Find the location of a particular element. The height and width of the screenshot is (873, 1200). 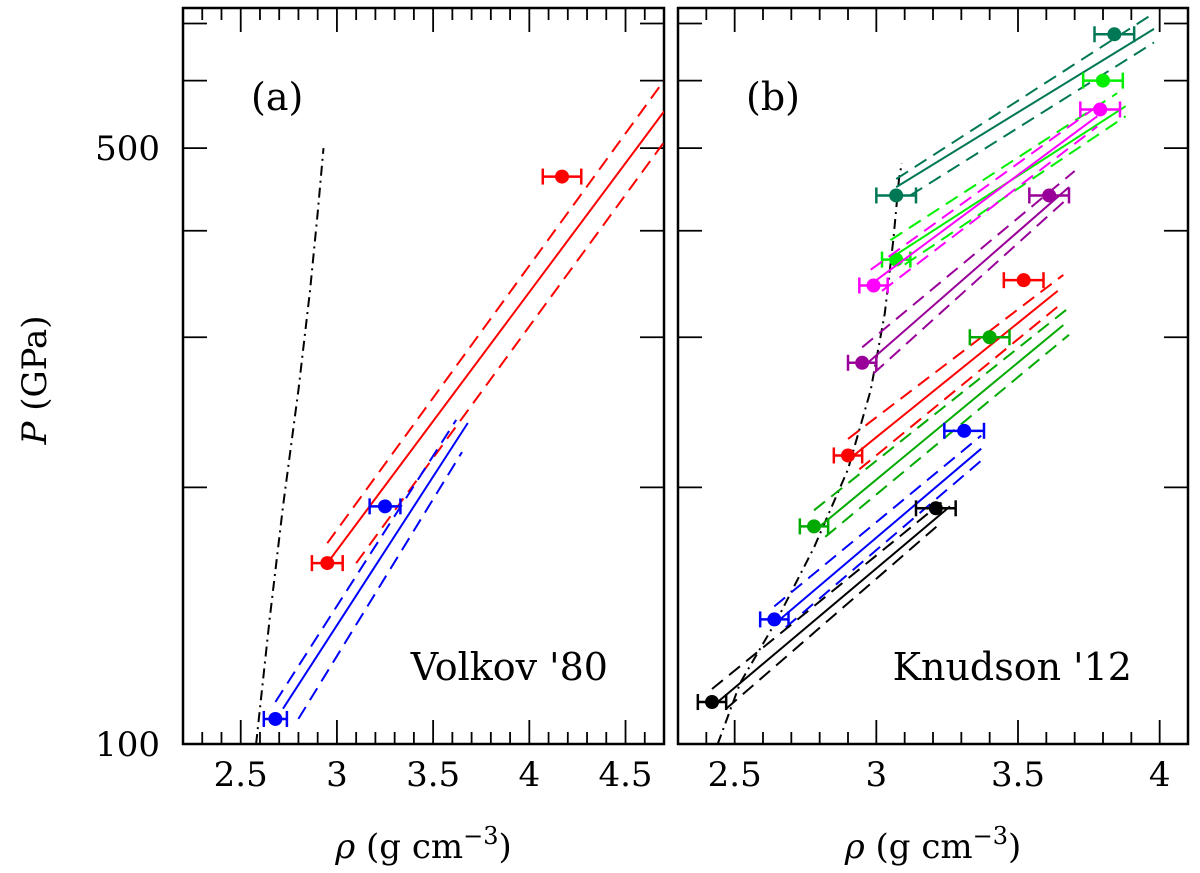

series-purple is located at coordinates (961, 272).